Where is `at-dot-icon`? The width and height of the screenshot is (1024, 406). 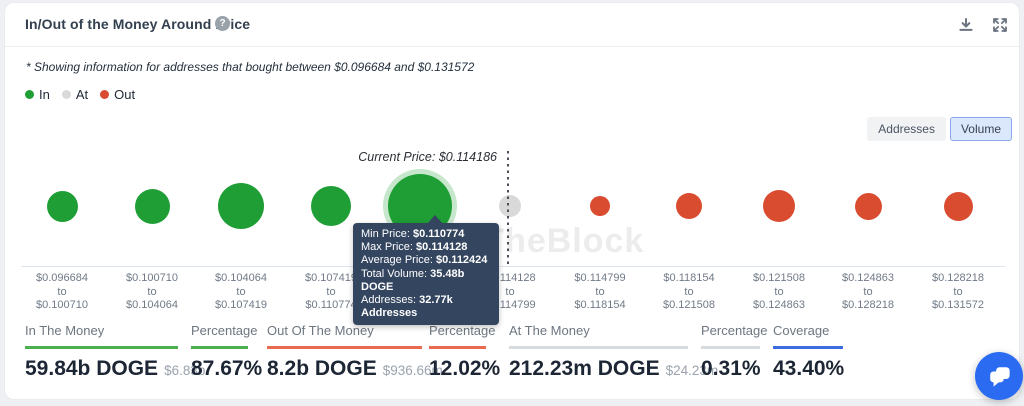 at-dot-icon is located at coordinates (66, 94).